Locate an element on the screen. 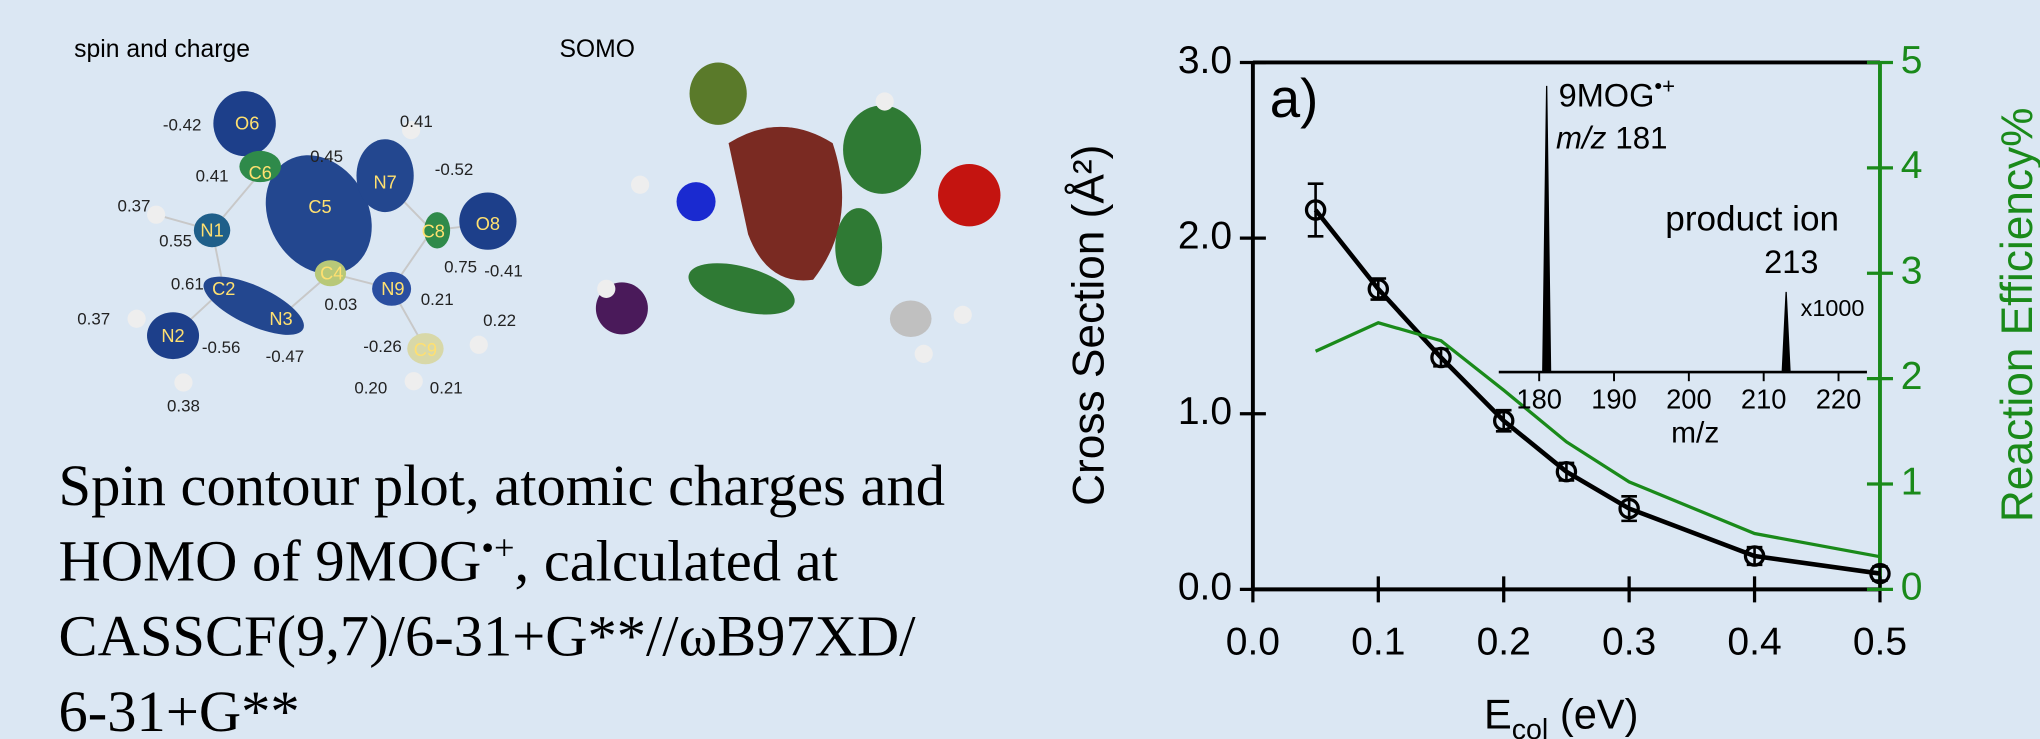  x-tick-label: 0.3 is located at coordinates (1629, 641).